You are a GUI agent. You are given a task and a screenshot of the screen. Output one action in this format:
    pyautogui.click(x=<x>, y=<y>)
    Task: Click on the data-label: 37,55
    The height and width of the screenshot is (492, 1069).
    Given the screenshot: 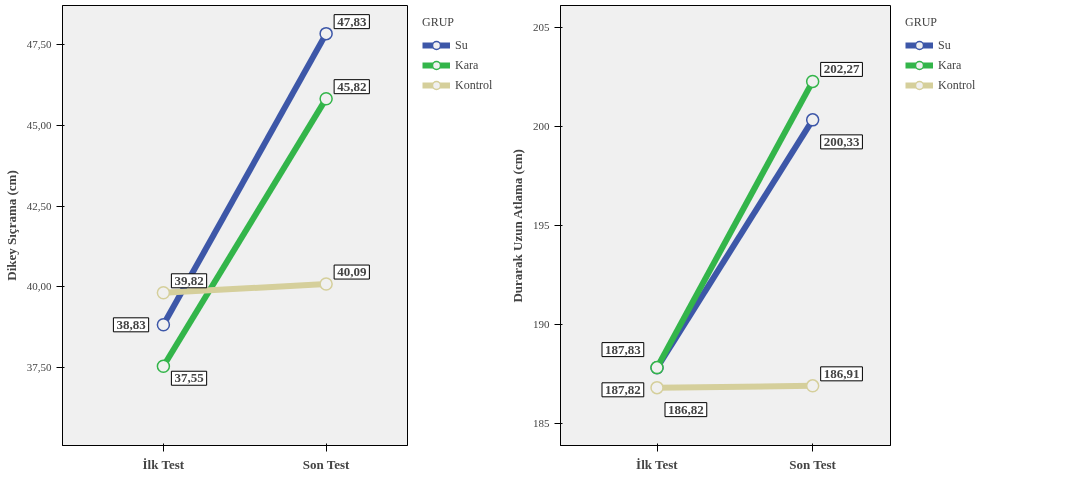 What is the action you would take?
    pyautogui.click(x=189, y=378)
    